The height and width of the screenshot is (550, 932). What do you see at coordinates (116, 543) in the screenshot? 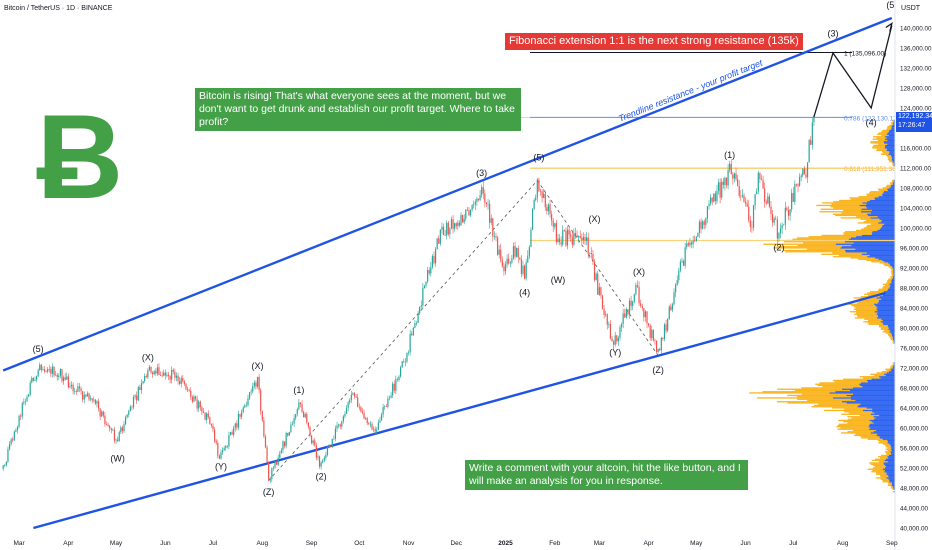
I see `time-tick-label: May` at bounding box center [116, 543].